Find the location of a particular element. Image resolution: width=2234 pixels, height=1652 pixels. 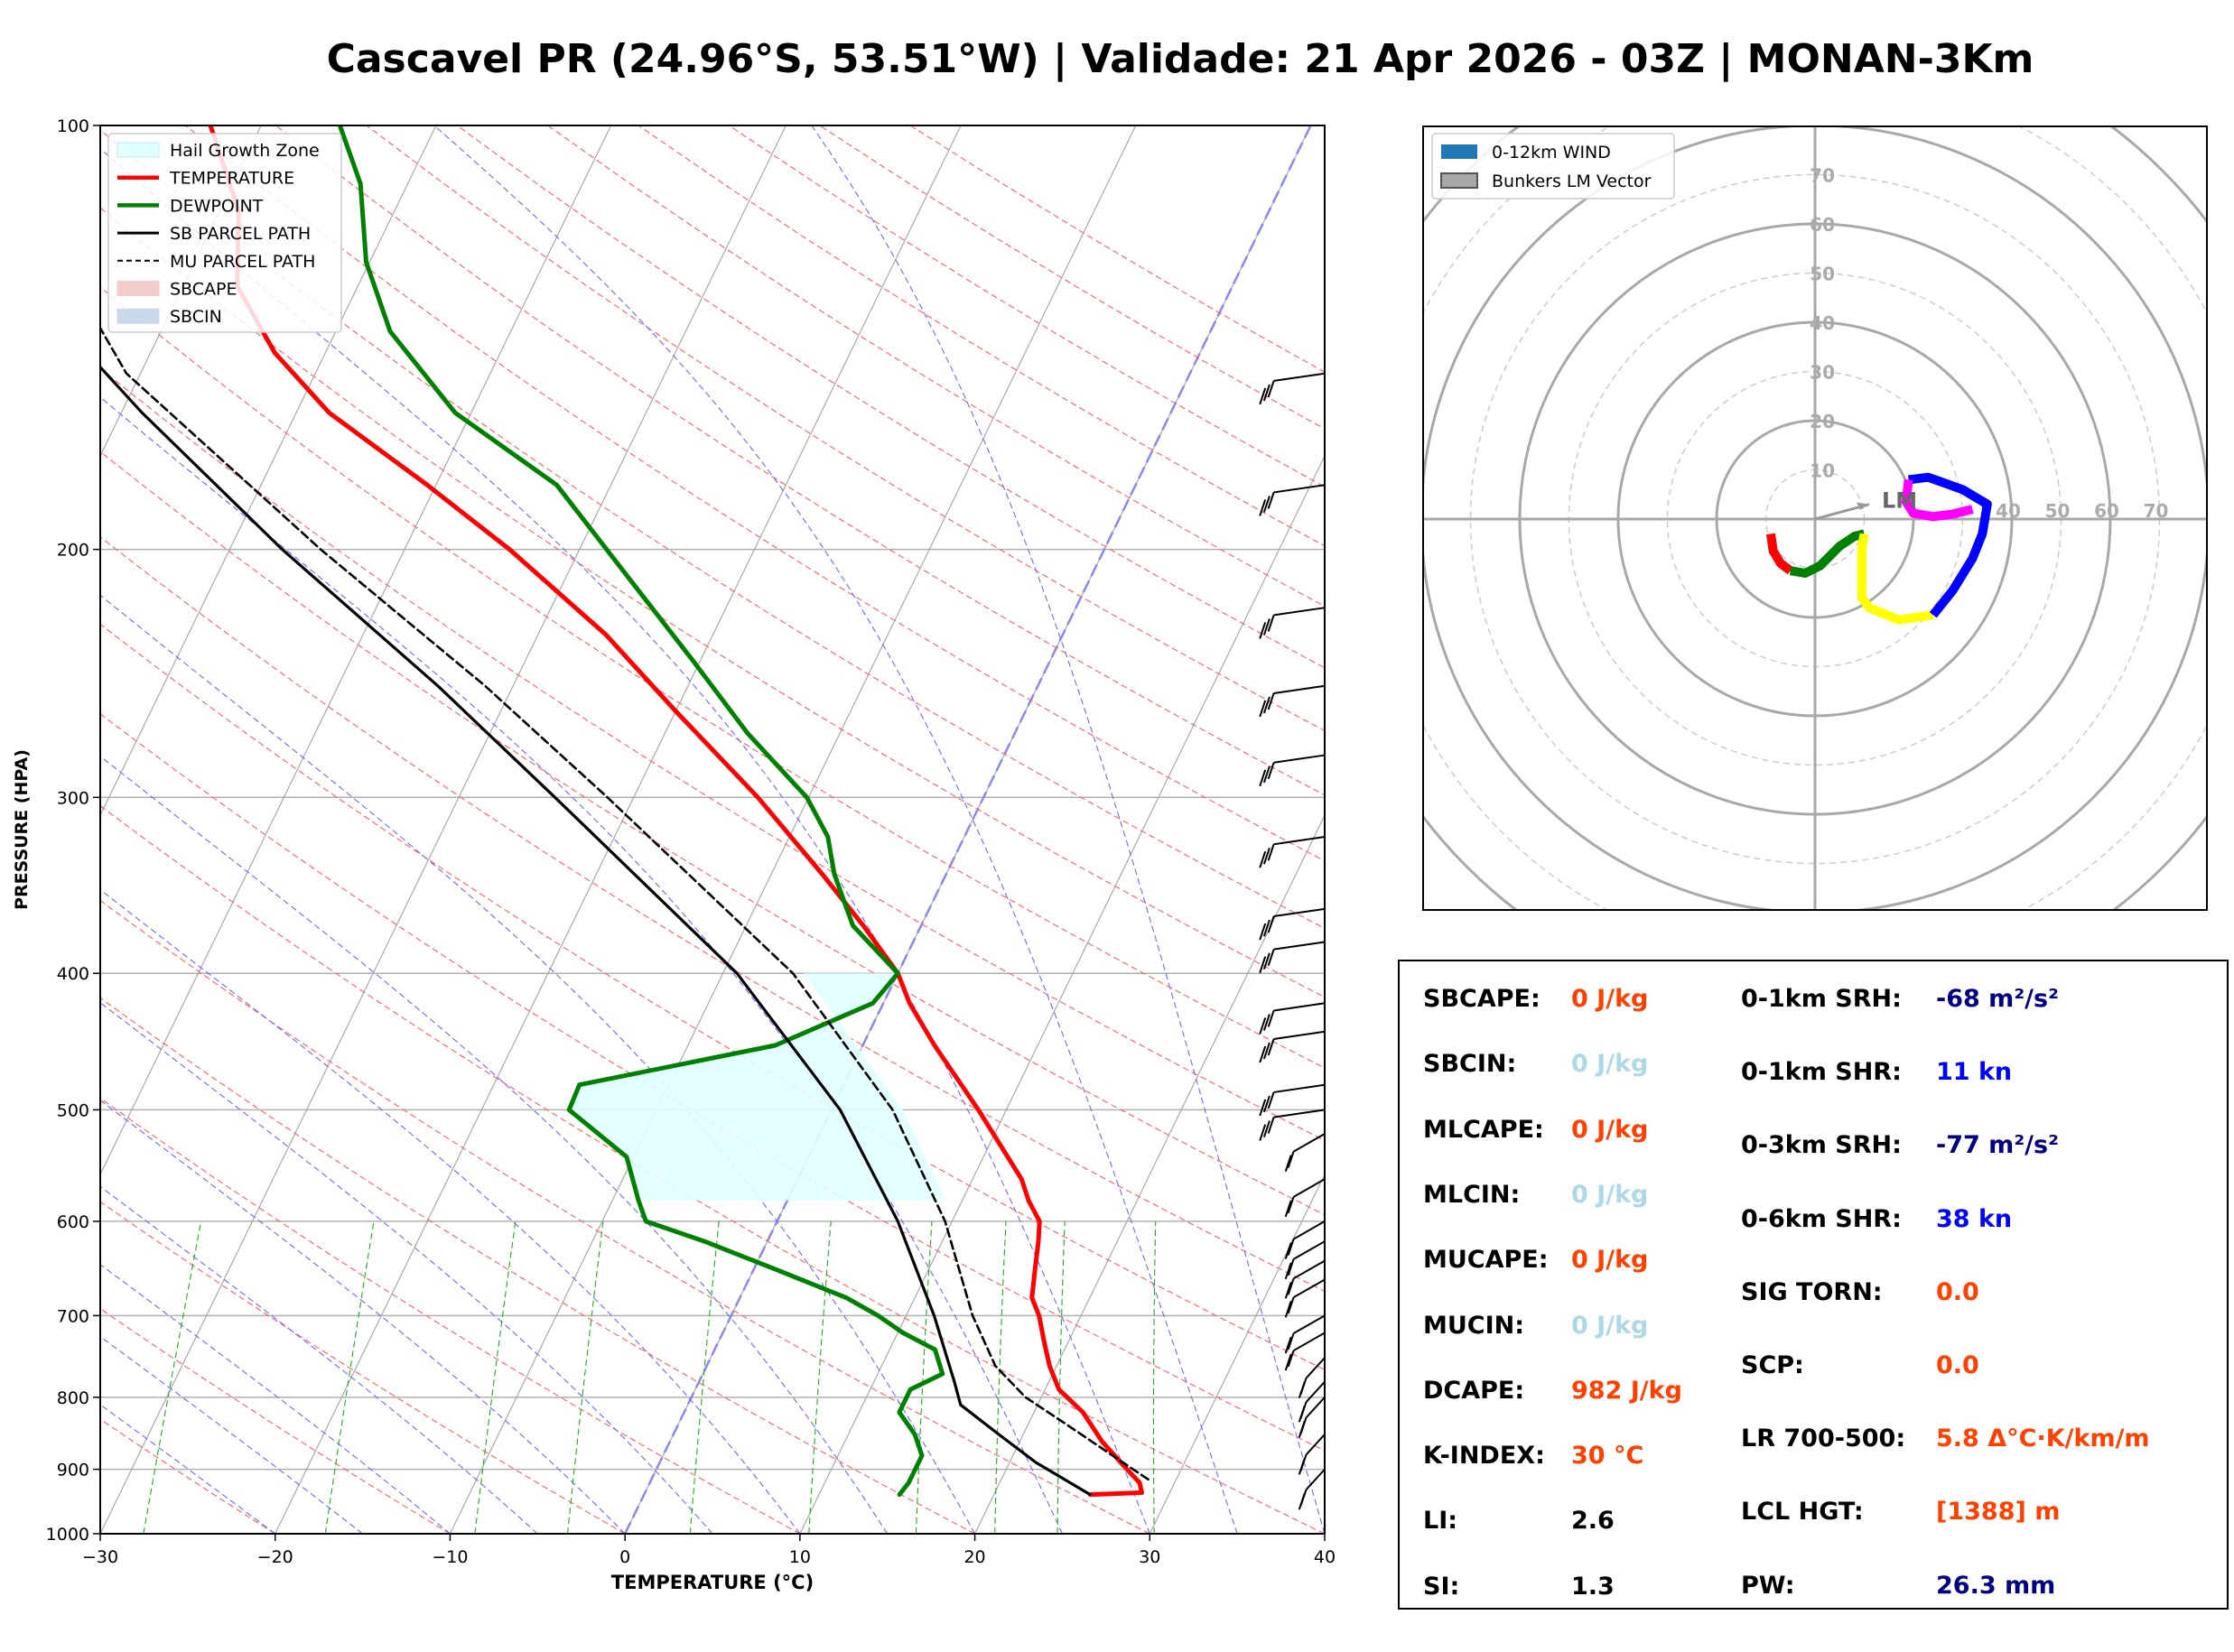

param-label: K-INDEX: is located at coordinates (1484, 1456).